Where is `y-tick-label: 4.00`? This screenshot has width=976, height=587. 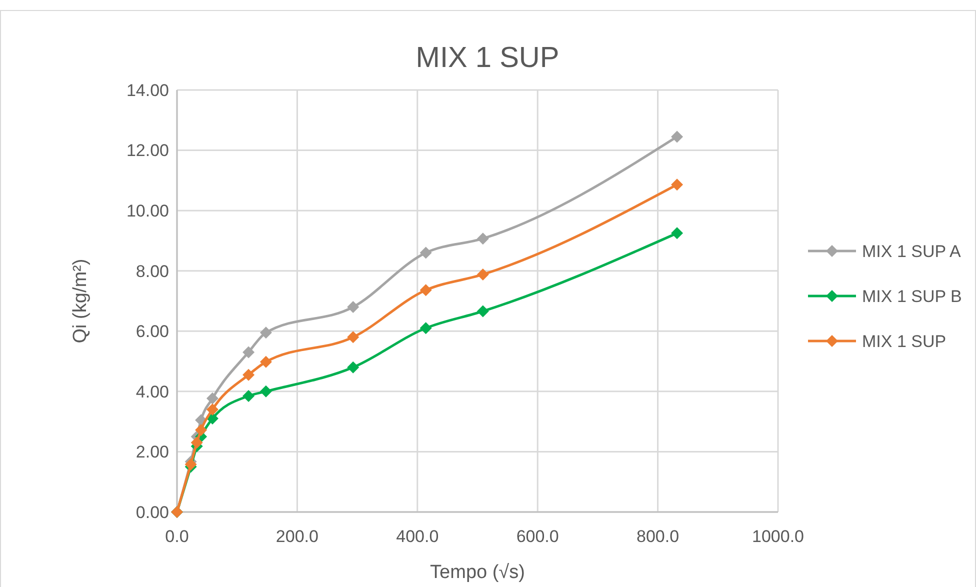 y-tick-label: 4.00 is located at coordinates (152, 392).